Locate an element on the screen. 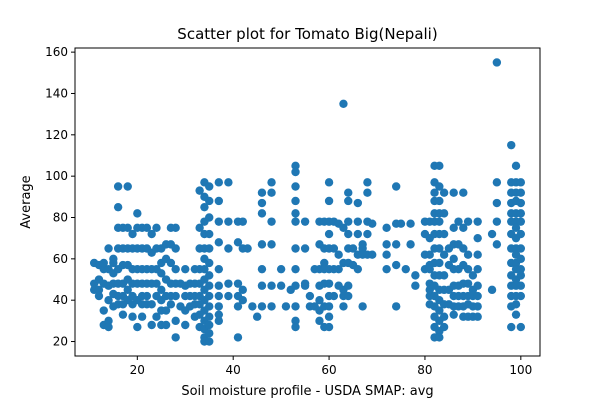 The width and height of the screenshot is (600, 400). x-tick-label: 20 is located at coordinates (137, 370).